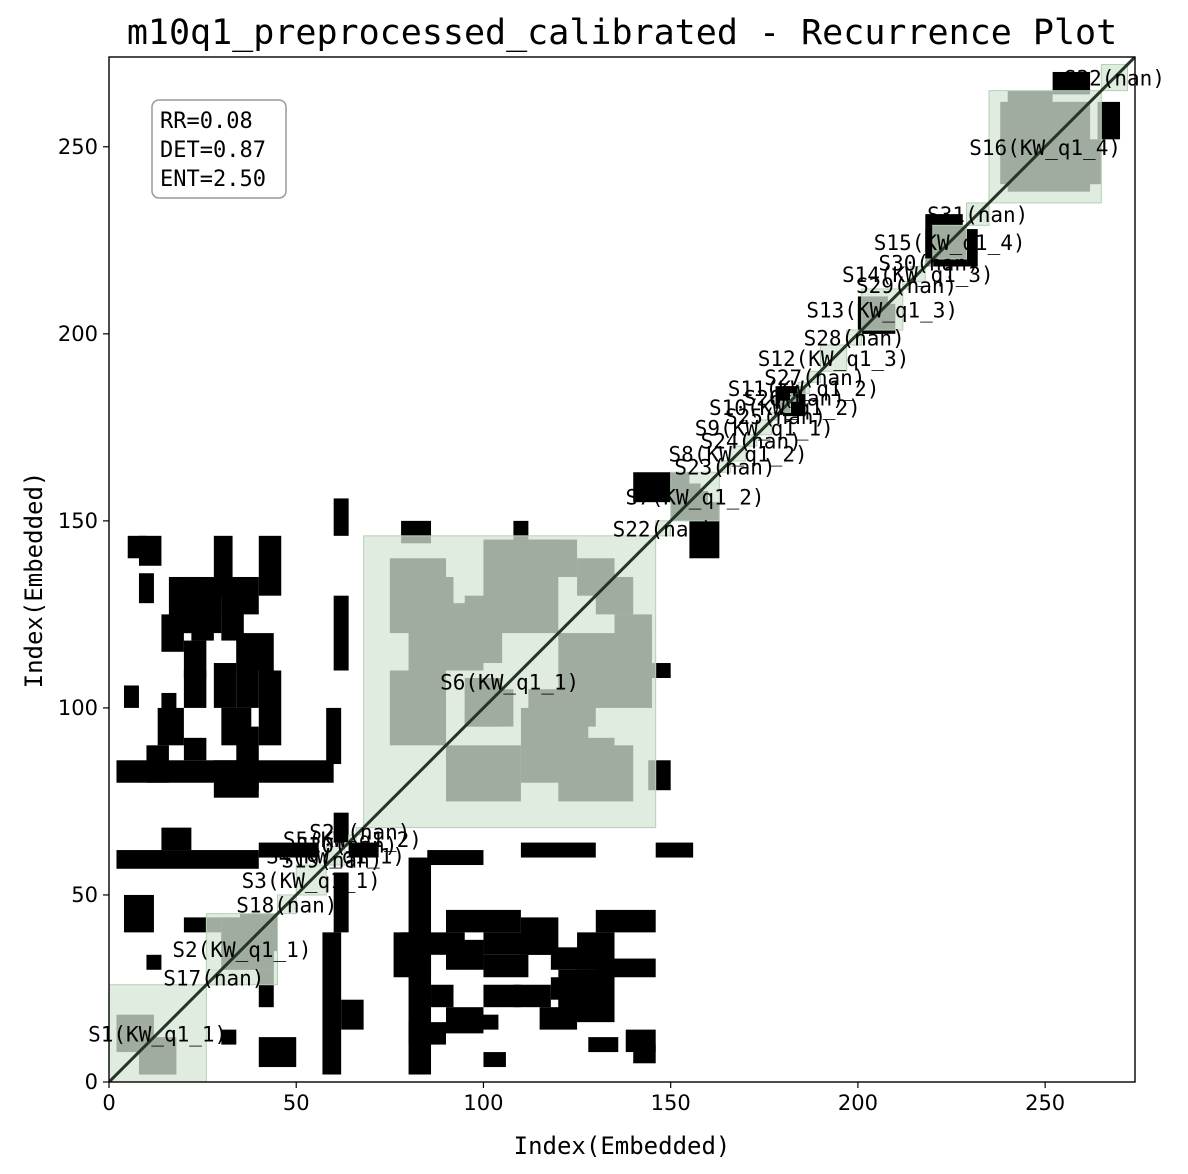 This screenshot has height=1174, width=1188. Describe the element at coordinates (34, 580) in the screenshot. I see `y-axis-label: Index(Embedded)` at that location.